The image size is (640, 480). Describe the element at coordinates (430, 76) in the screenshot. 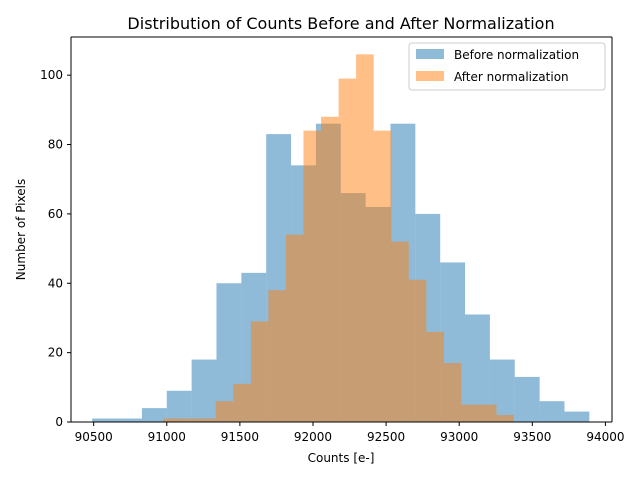

I see `legend-swatch-after` at that location.